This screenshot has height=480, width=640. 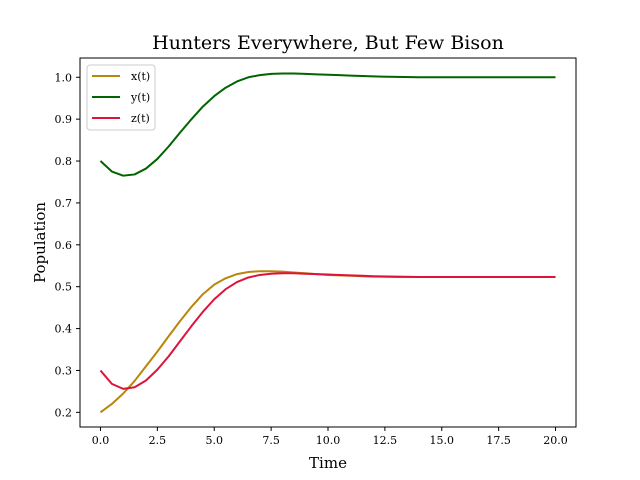 I want to click on chart-title: Hunters Everywhere, But Few Bison, so click(x=328, y=43).